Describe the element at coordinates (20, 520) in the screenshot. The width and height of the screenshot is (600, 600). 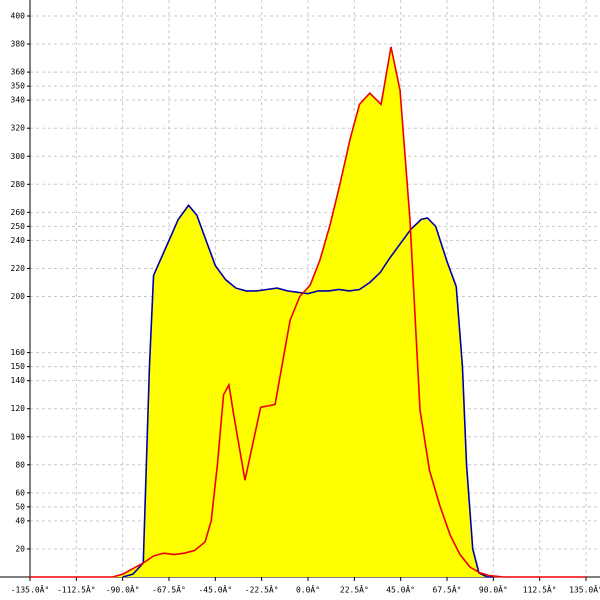
I see `y-tick-label: 40` at that location.